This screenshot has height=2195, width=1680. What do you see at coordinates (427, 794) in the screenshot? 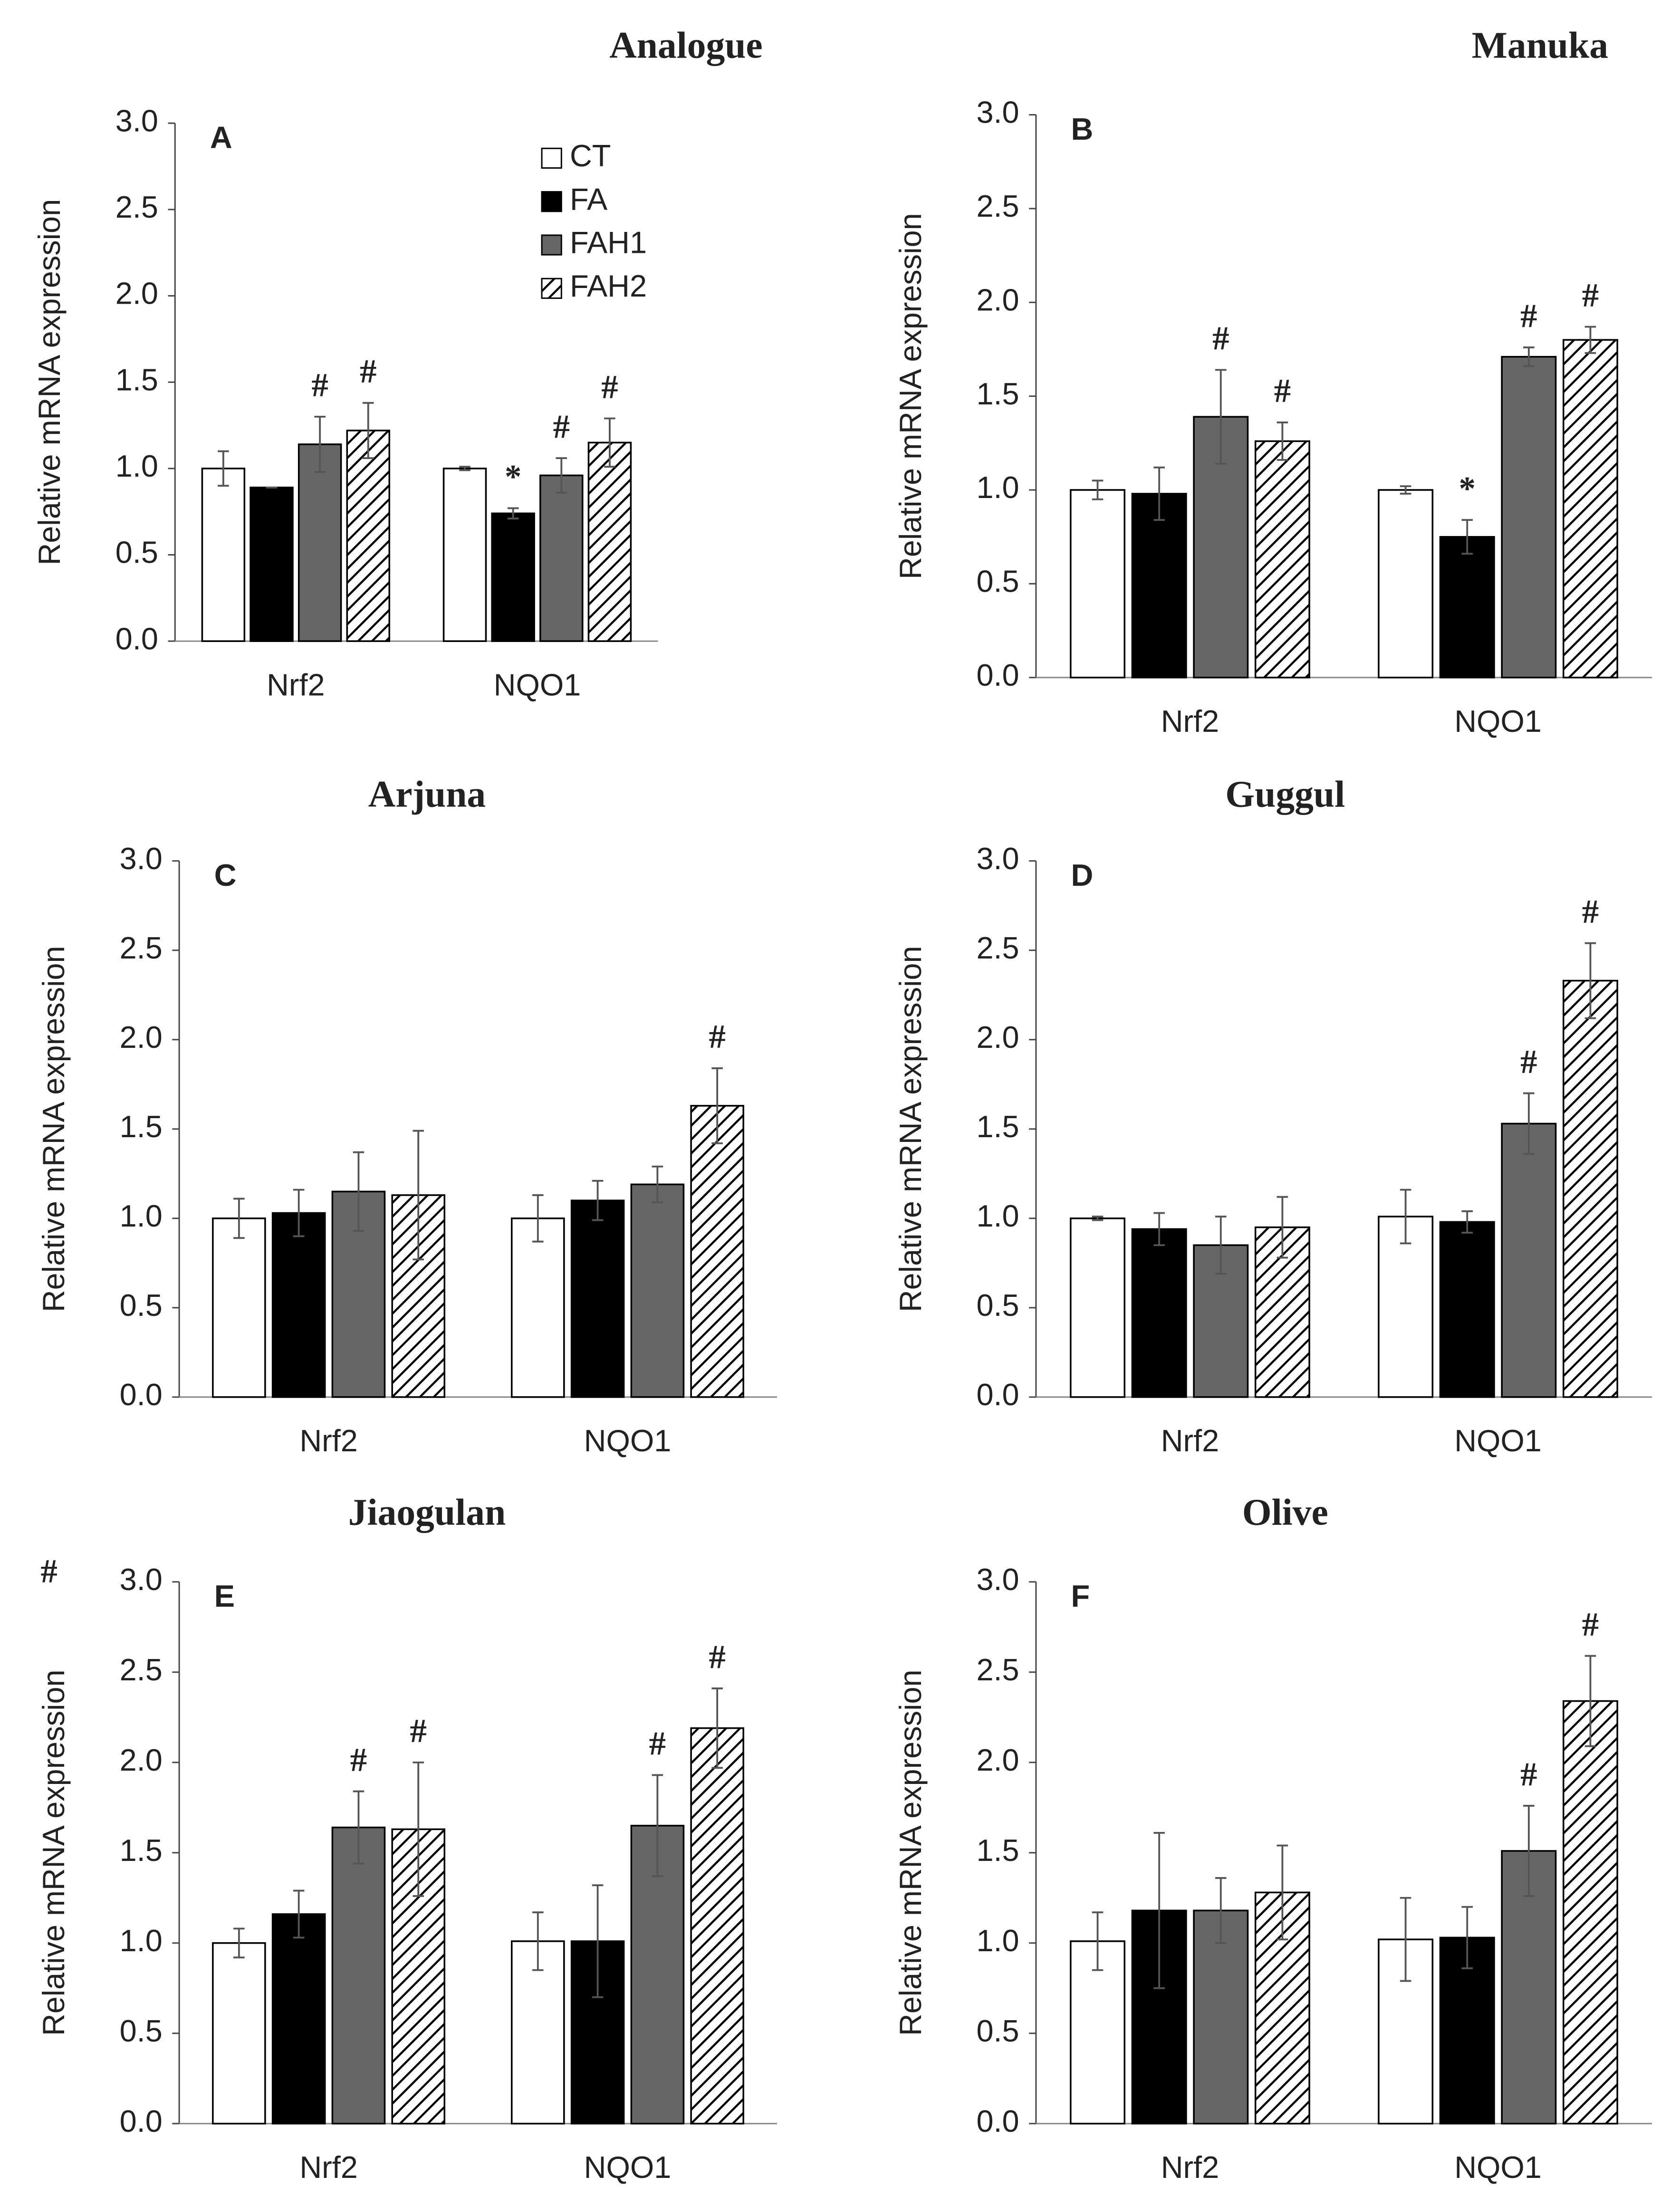
I see `chart-title: Arjuna` at bounding box center [427, 794].